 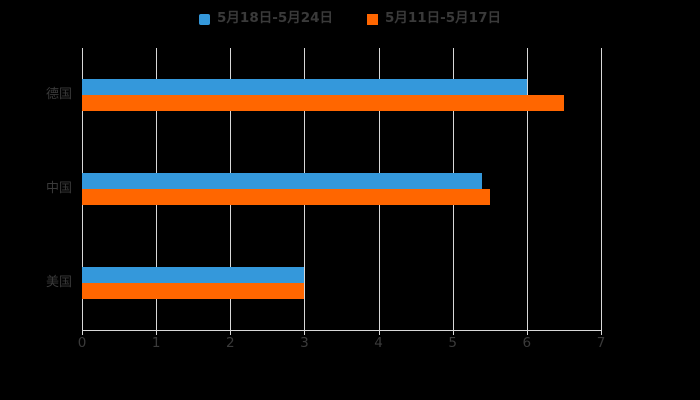 What do you see at coordinates (443, 18) in the screenshot?
I see `legend-label-series-2: 5月11日-5月17日` at bounding box center [443, 18].